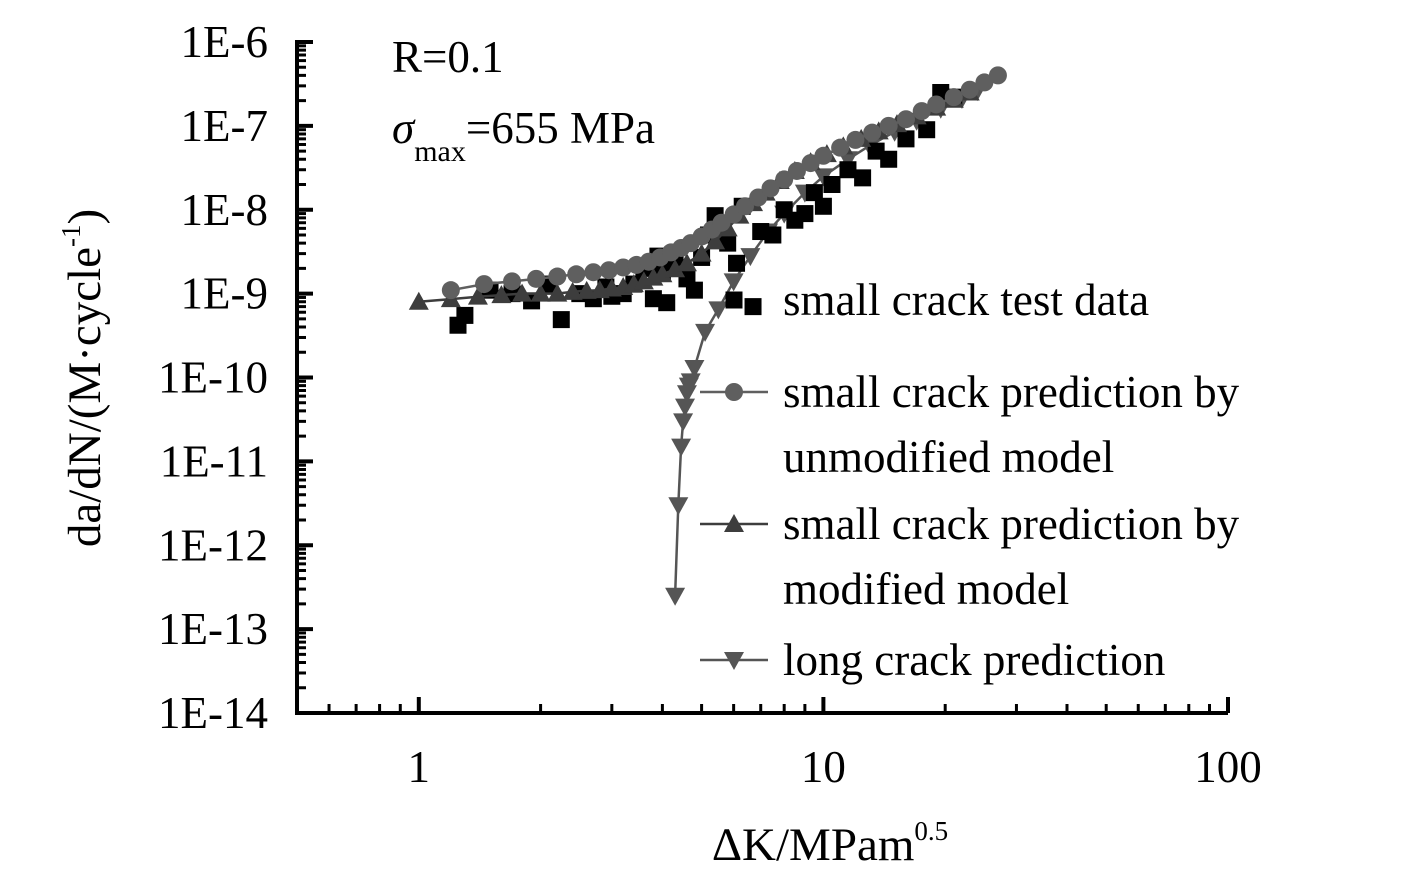 Image resolution: width=1417 pixels, height=872 pixels. I want to click on legend-label: small crack test data, so click(966, 300).